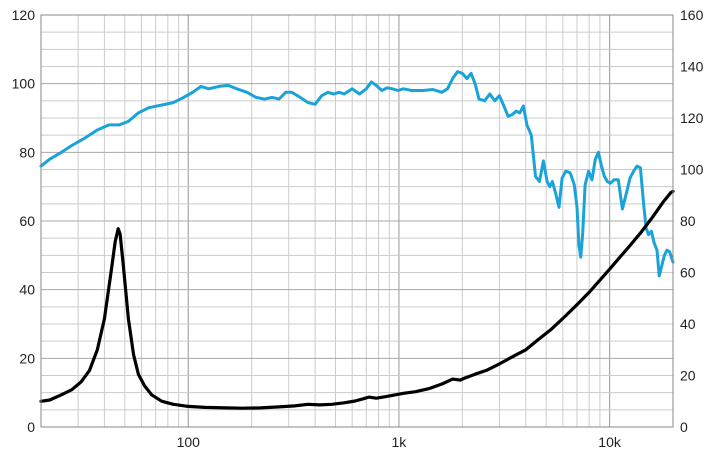  Describe the element at coordinates (692, 67) in the screenshot. I see `right-axis-tick-label: 140` at that location.